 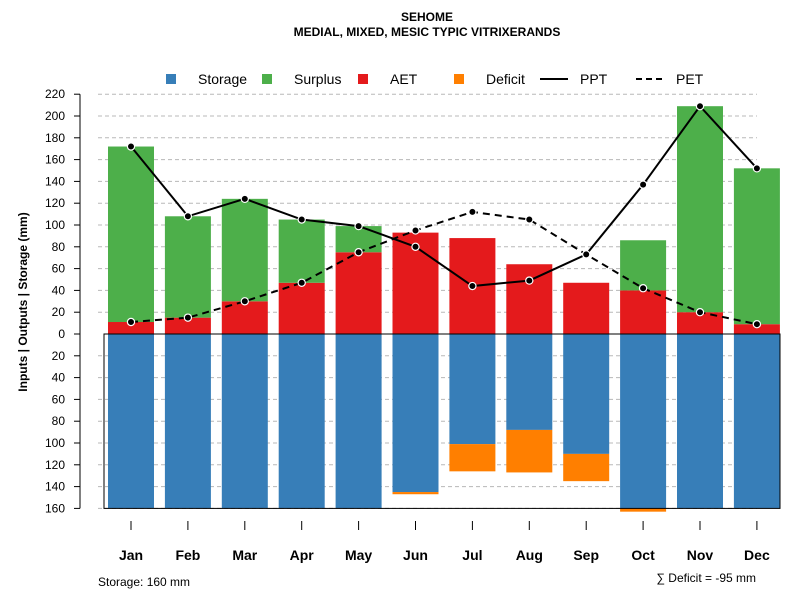 I want to click on legend-aet-swatch, so click(x=363, y=79).